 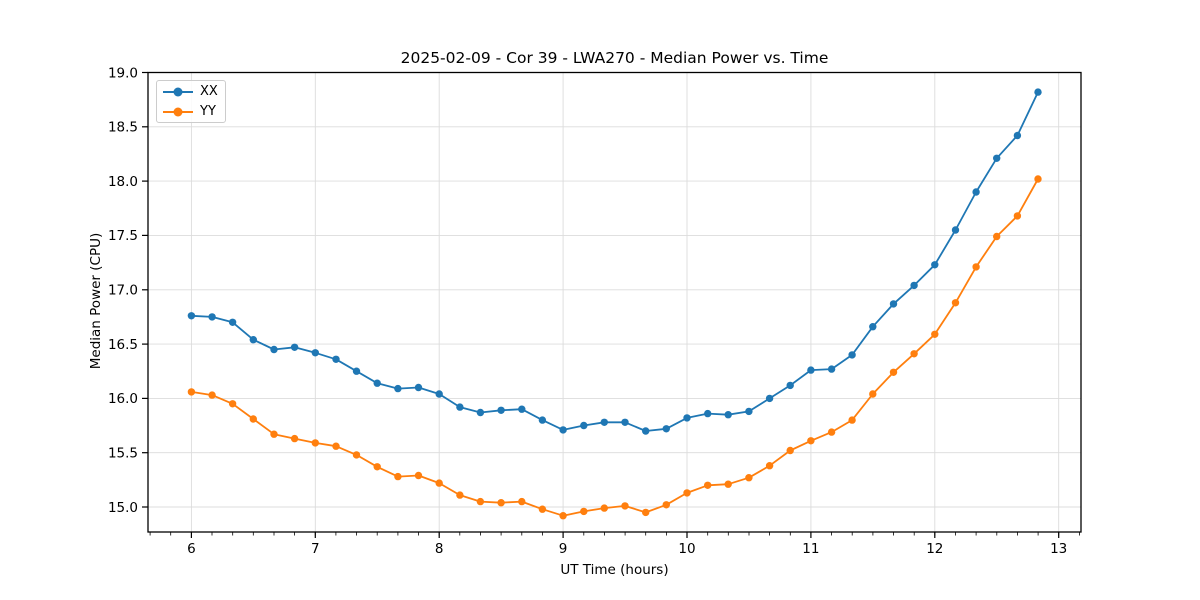 What do you see at coordinates (208, 111) in the screenshot?
I see `legend-label: YY` at bounding box center [208, 111].